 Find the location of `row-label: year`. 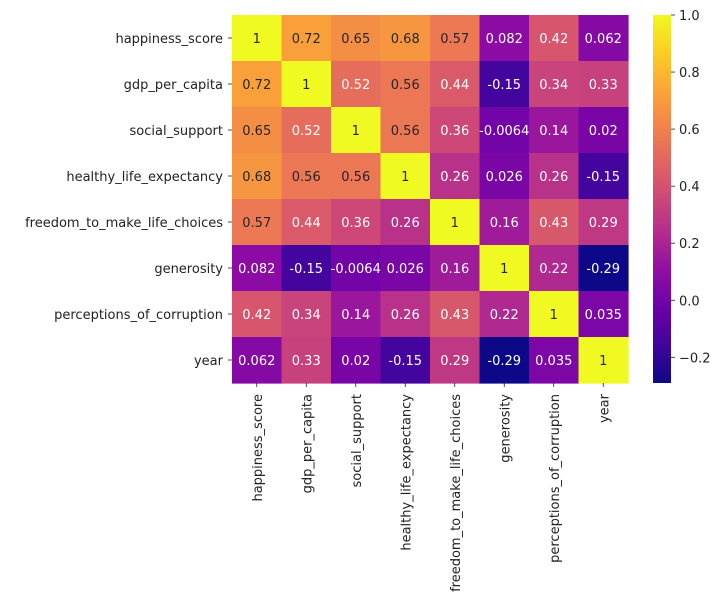

row-label: year is located at coordinates (209, 361).